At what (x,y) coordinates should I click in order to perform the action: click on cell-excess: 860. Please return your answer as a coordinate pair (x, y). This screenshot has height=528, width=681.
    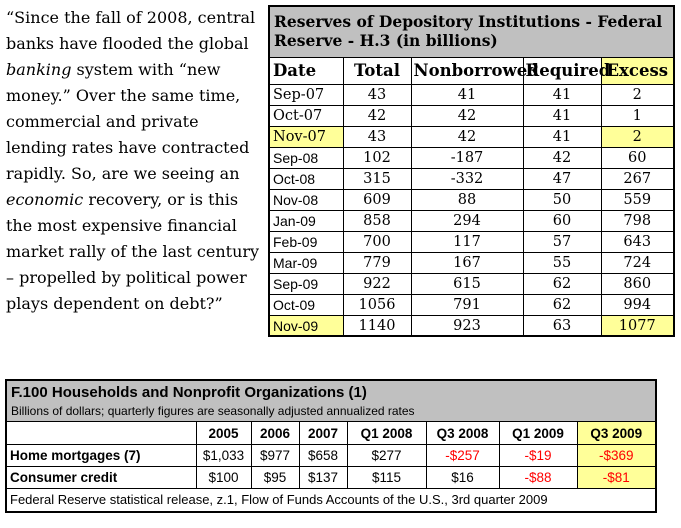
    Looking at the image, I should click on (637, 283).